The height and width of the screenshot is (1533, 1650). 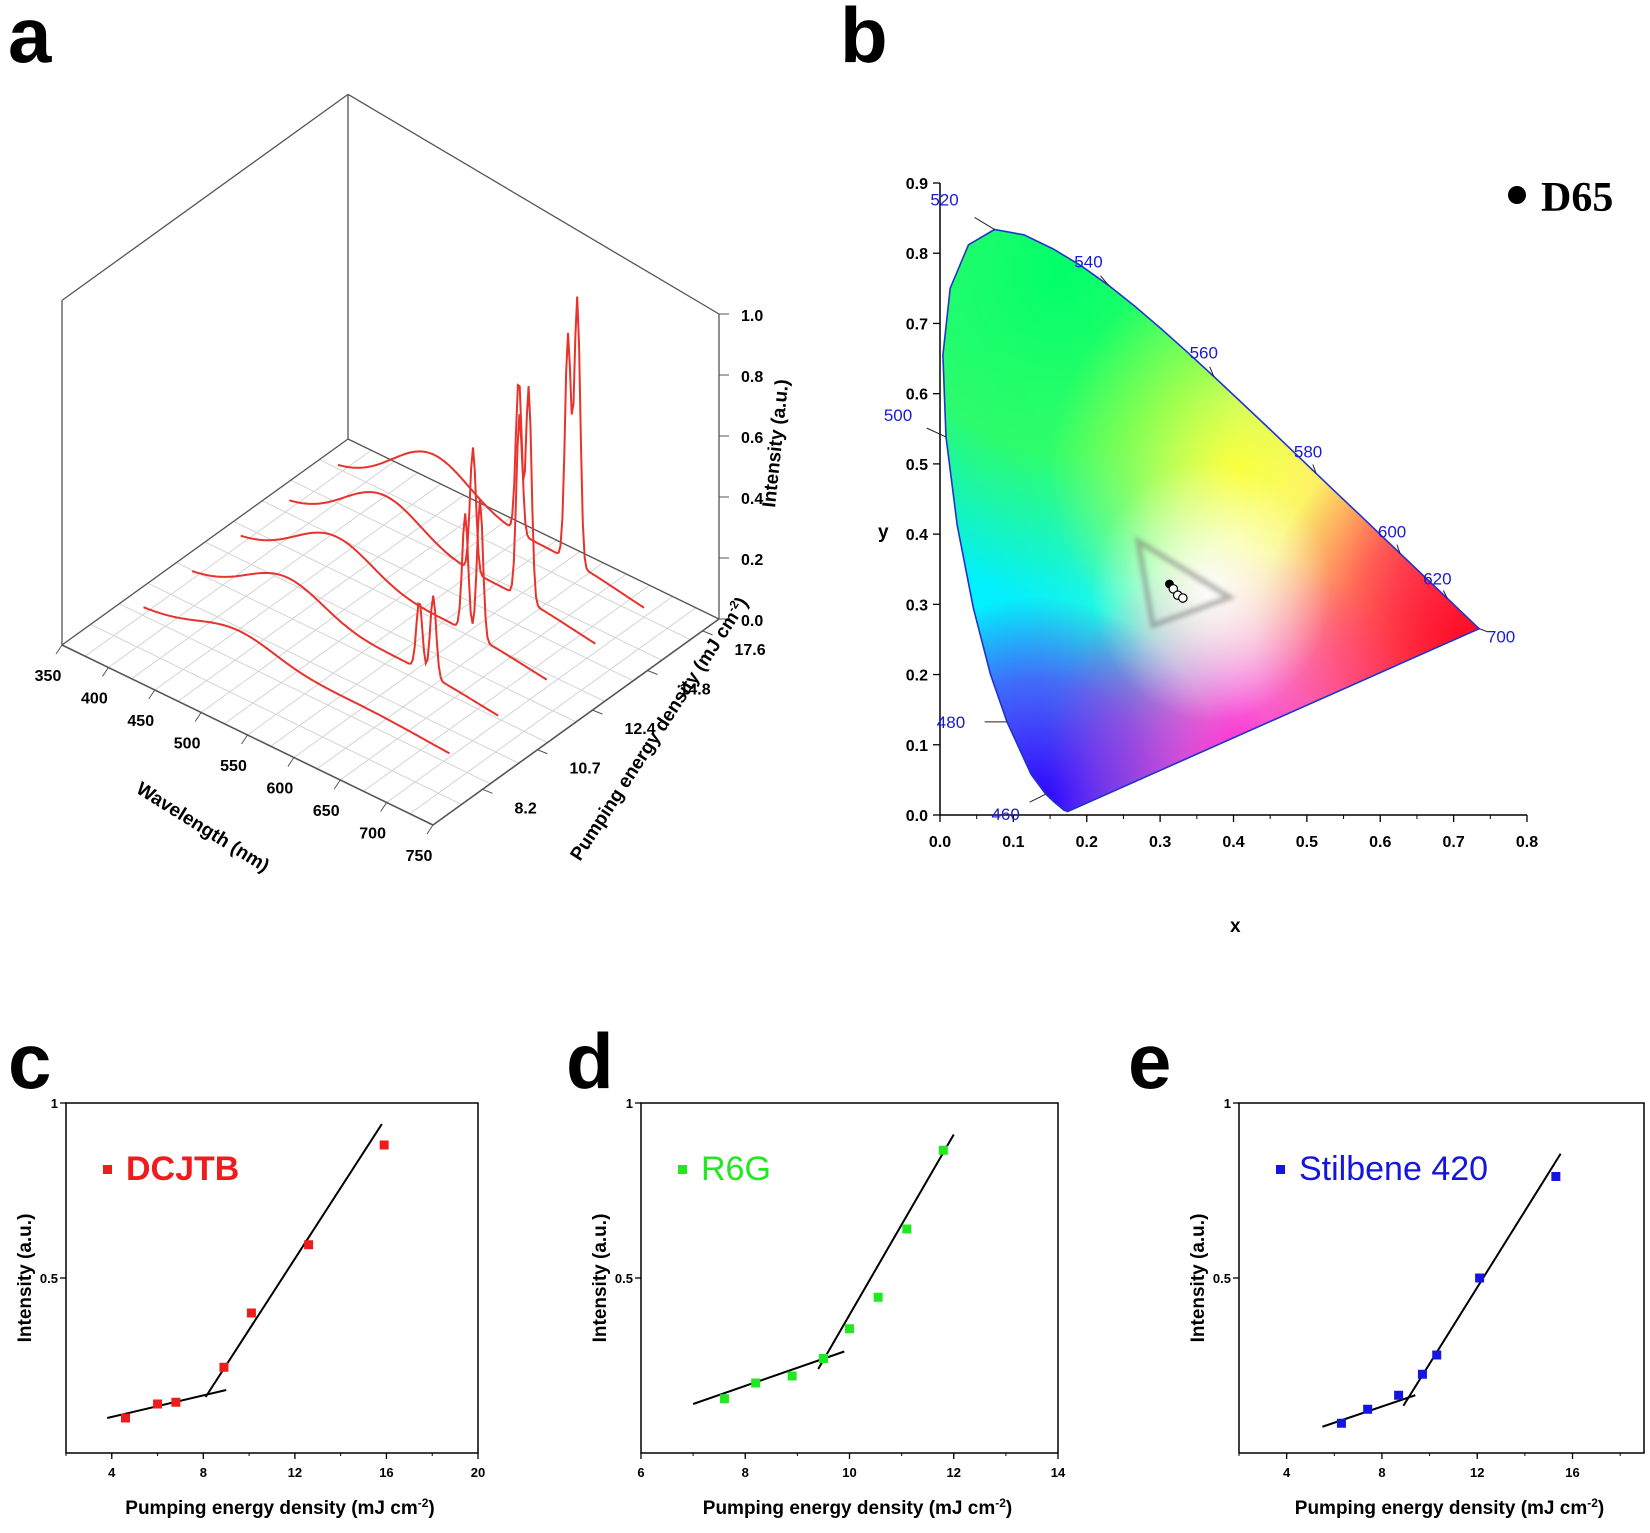 What do you see at coordinates (917, 605) in the screenshot?
I see `b-y-tick-label: 0.3` at bounding box center [917, 605].